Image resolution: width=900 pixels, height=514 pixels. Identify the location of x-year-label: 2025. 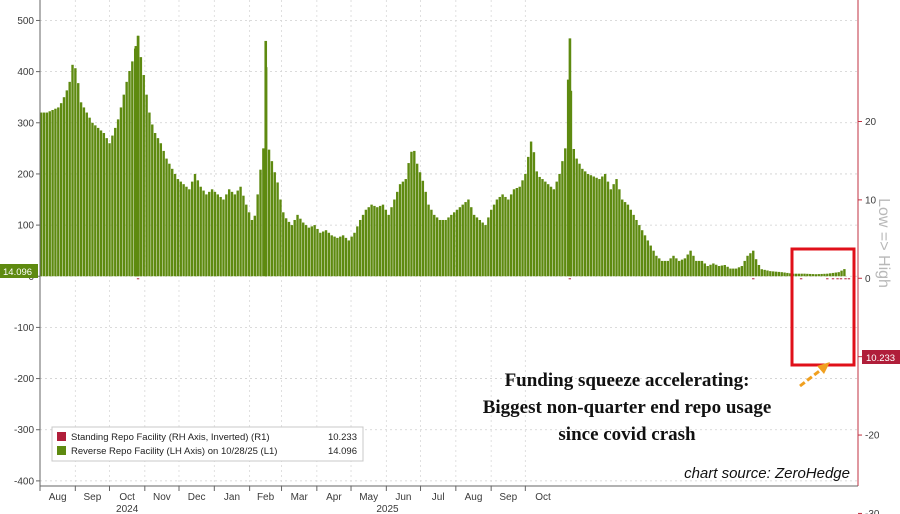
(387, 509).